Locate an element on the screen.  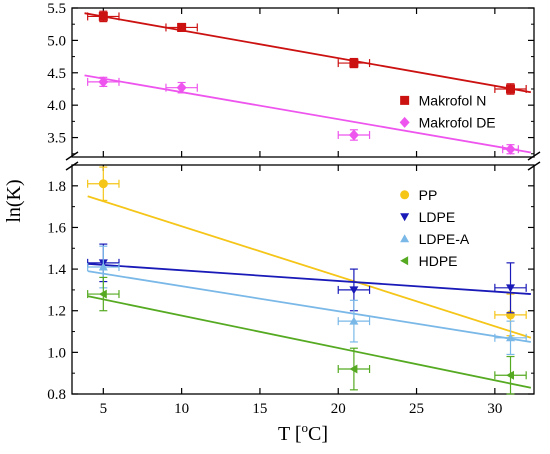
x-tick-label: 15 is located at coordinates (259, 409).